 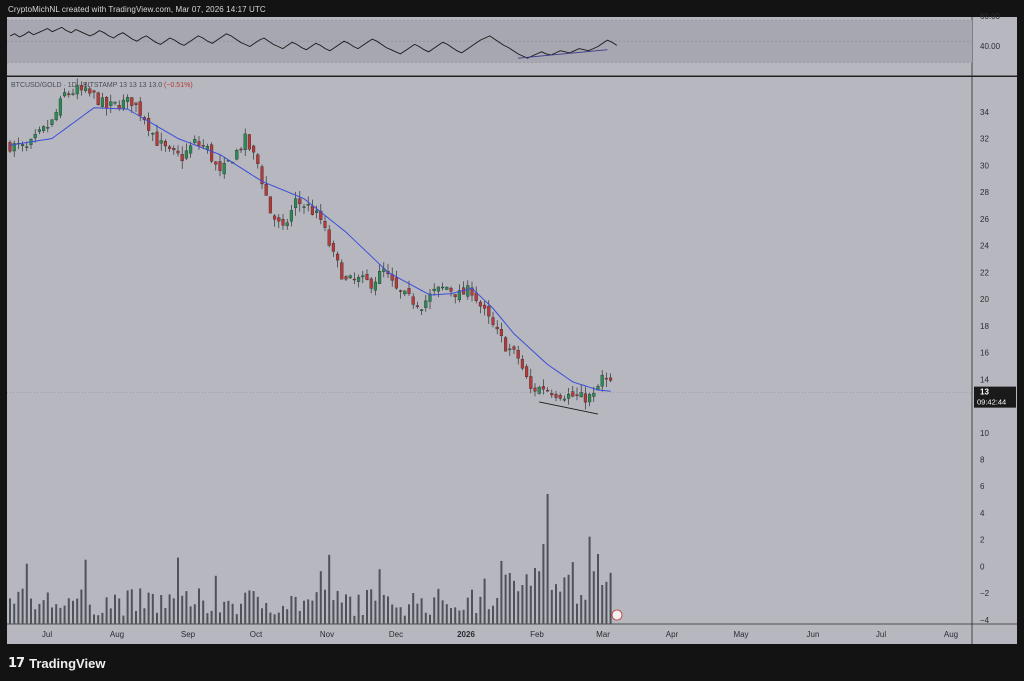 What do you see at coordinates (995, 397) in the screenshot?
I see `last-price-badge` at bounding box center [995, 397].